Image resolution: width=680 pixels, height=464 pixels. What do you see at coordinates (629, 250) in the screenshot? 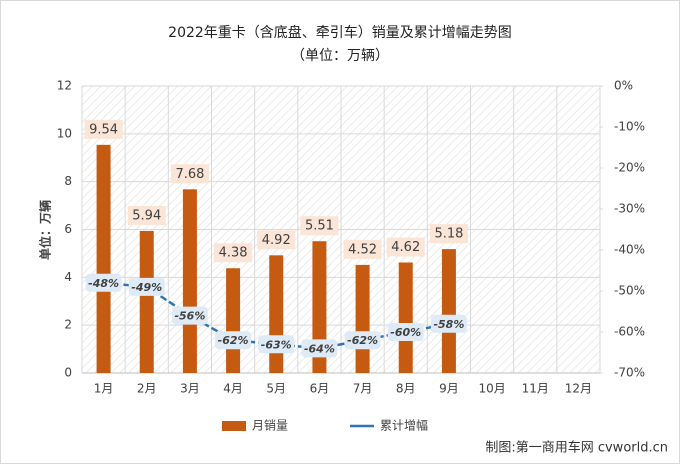
I see `y2-tick-label: -40%` at bounding box center [629, 250].